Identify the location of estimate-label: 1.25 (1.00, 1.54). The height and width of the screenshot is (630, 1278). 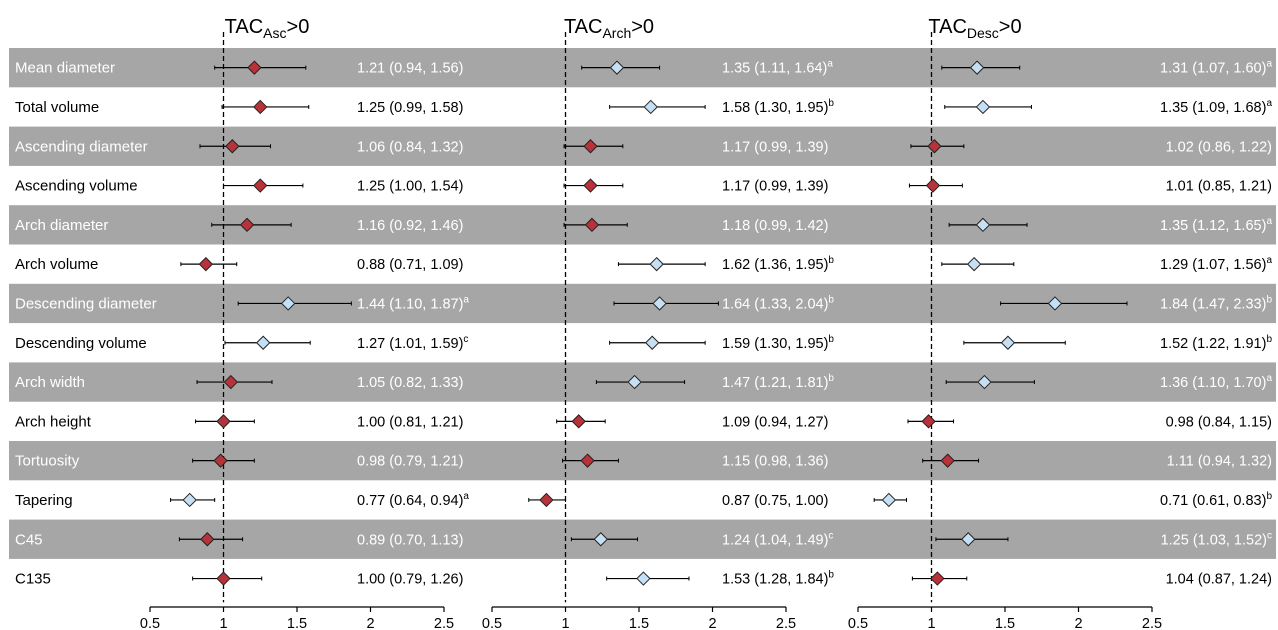
(410, 187).